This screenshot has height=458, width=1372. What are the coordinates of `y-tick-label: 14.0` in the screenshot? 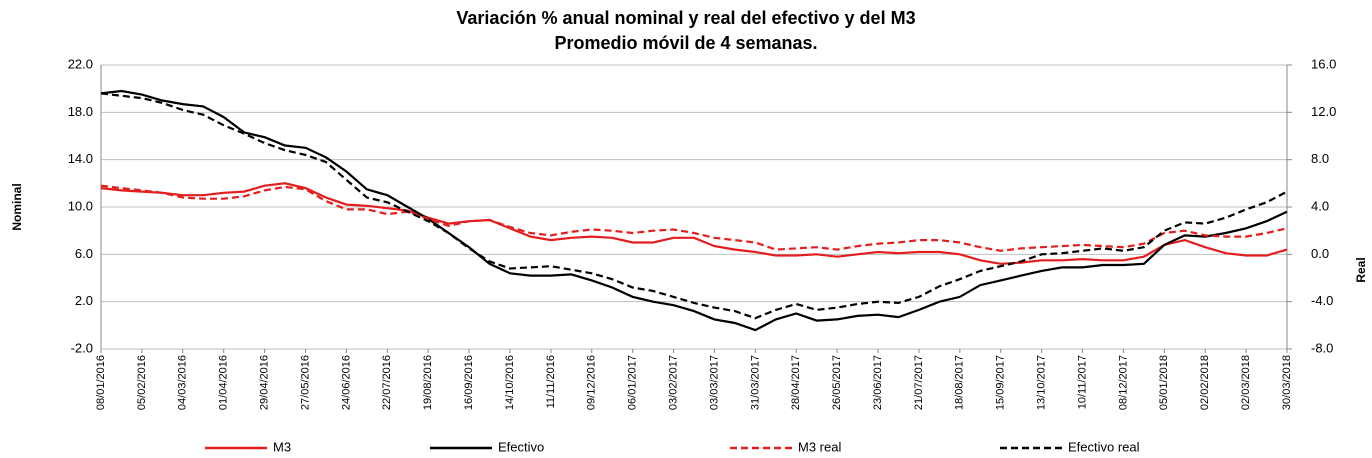 It's located at (80, 158).